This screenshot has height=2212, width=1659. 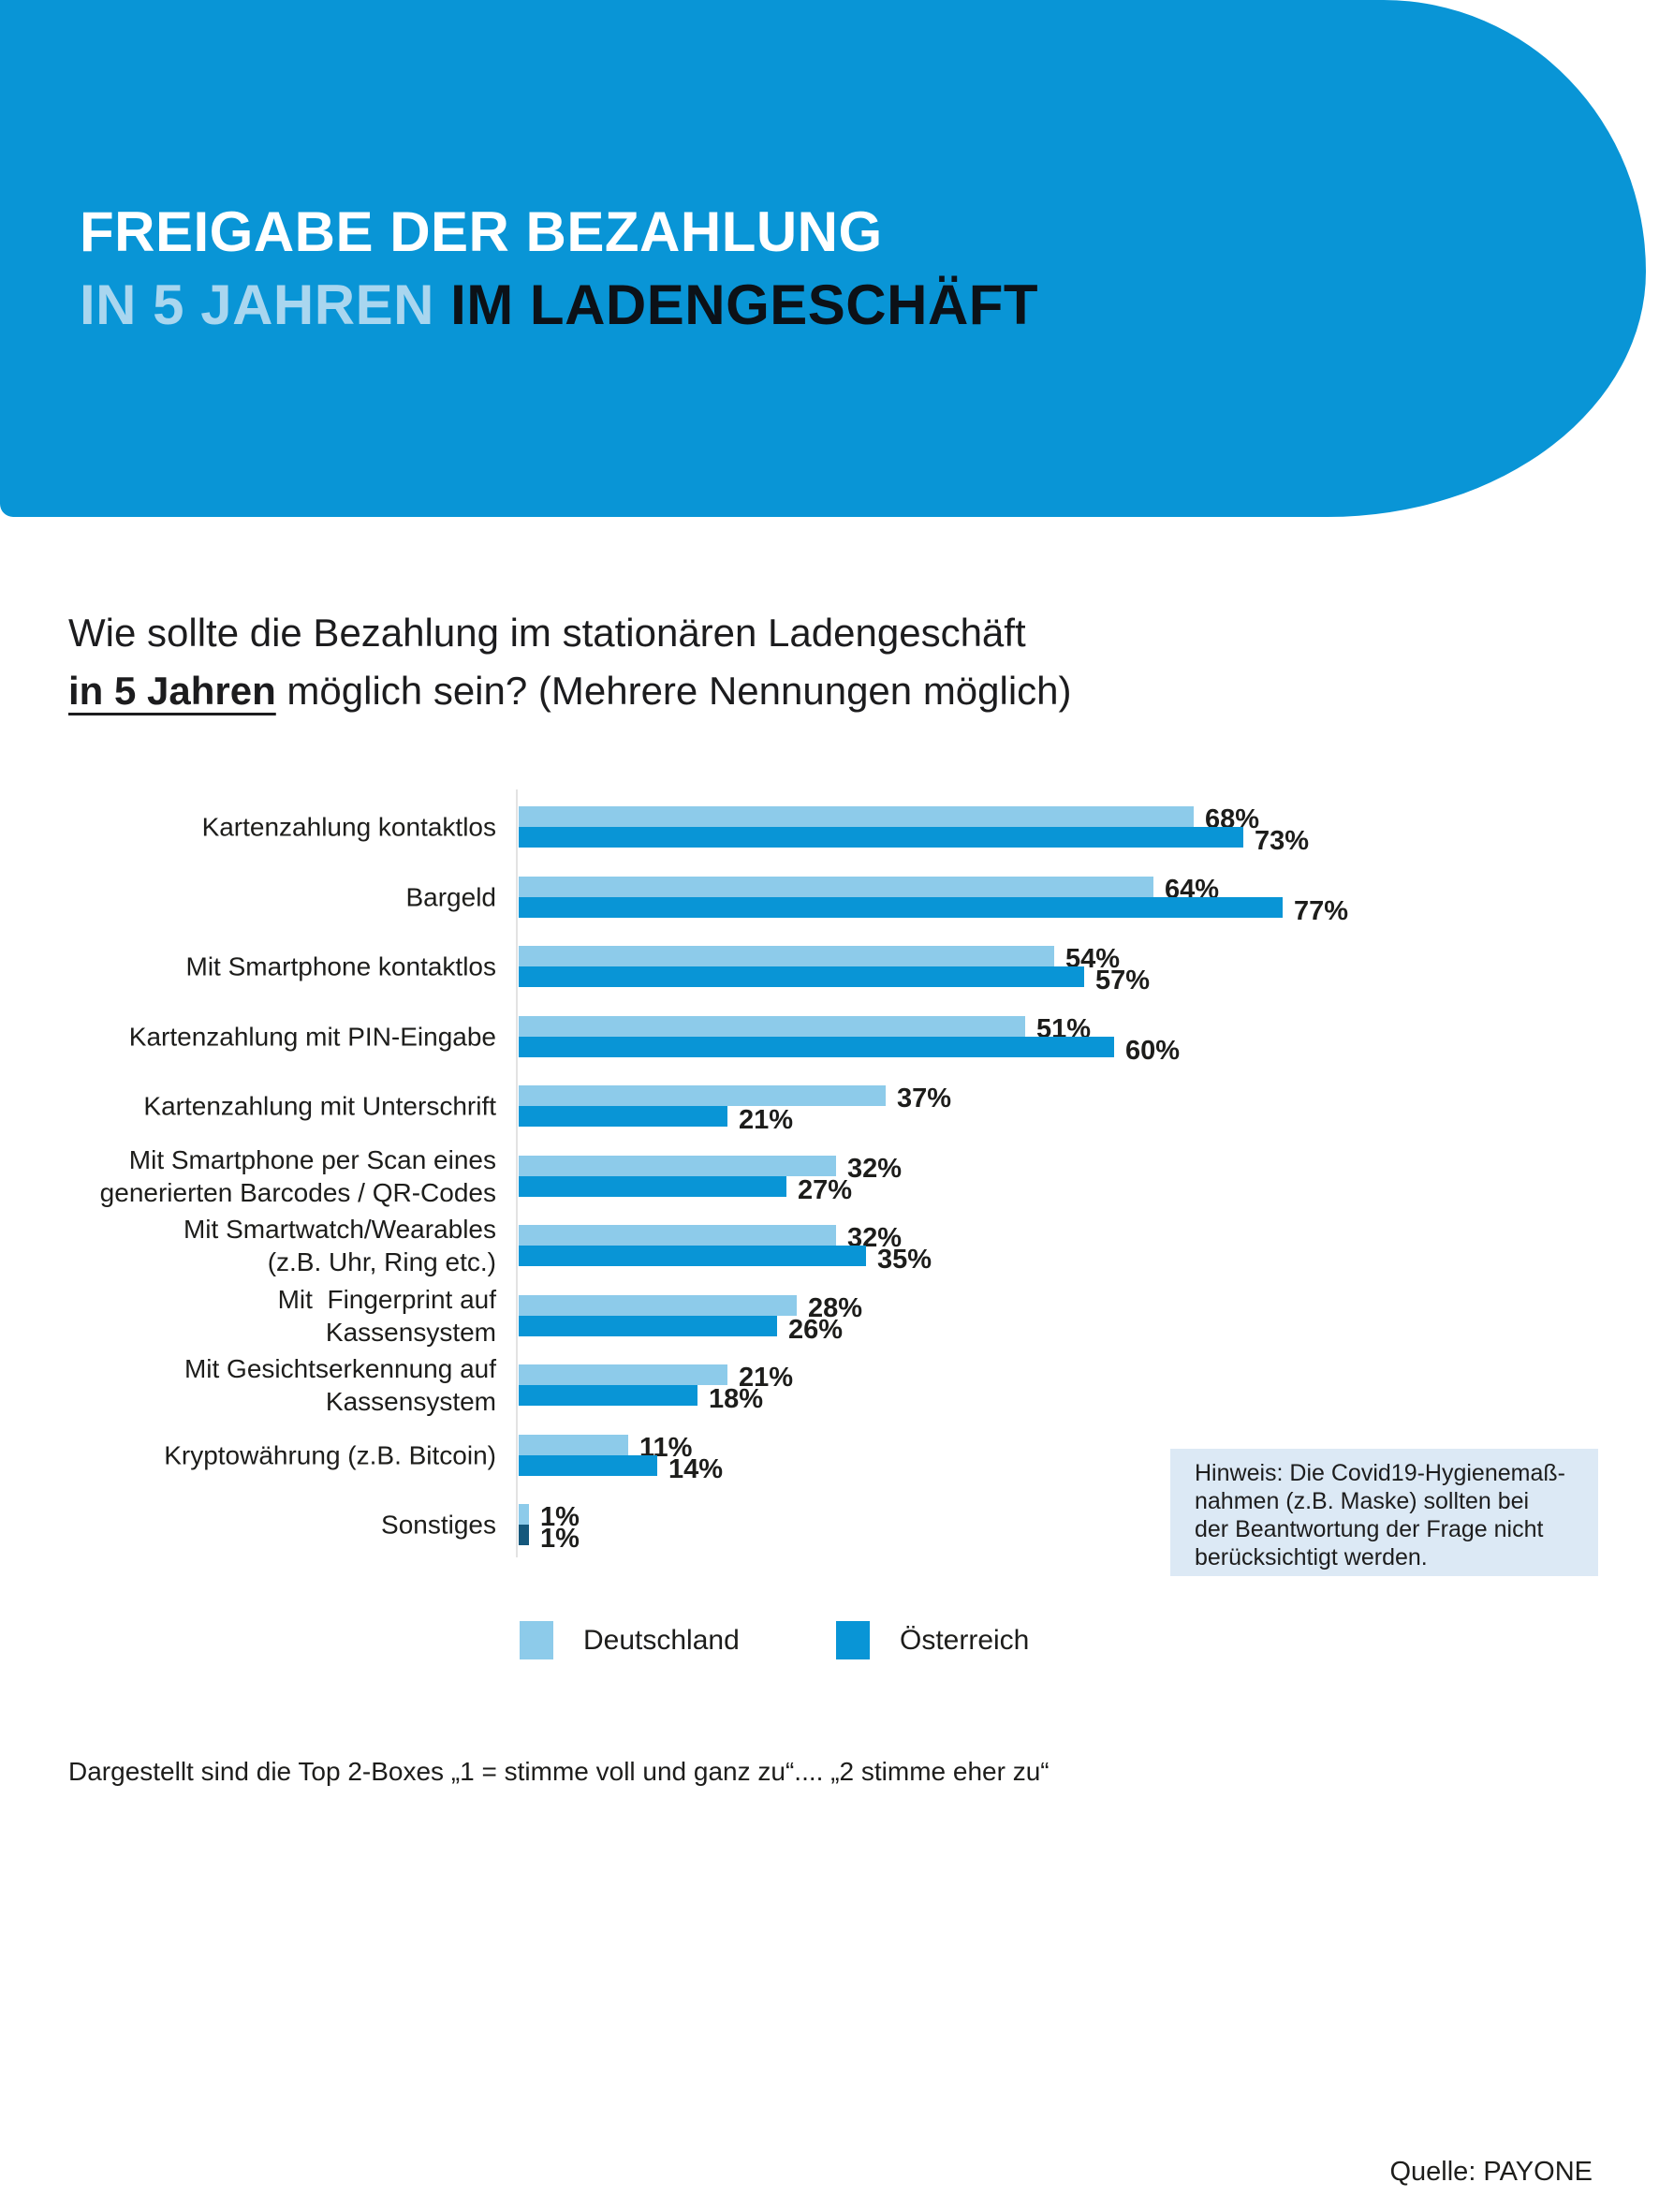 What do you see at coordinates (835, 1308) in the screenshot?
I see `value-label-deutschland: 28%` at bounding box center [835, 1308].